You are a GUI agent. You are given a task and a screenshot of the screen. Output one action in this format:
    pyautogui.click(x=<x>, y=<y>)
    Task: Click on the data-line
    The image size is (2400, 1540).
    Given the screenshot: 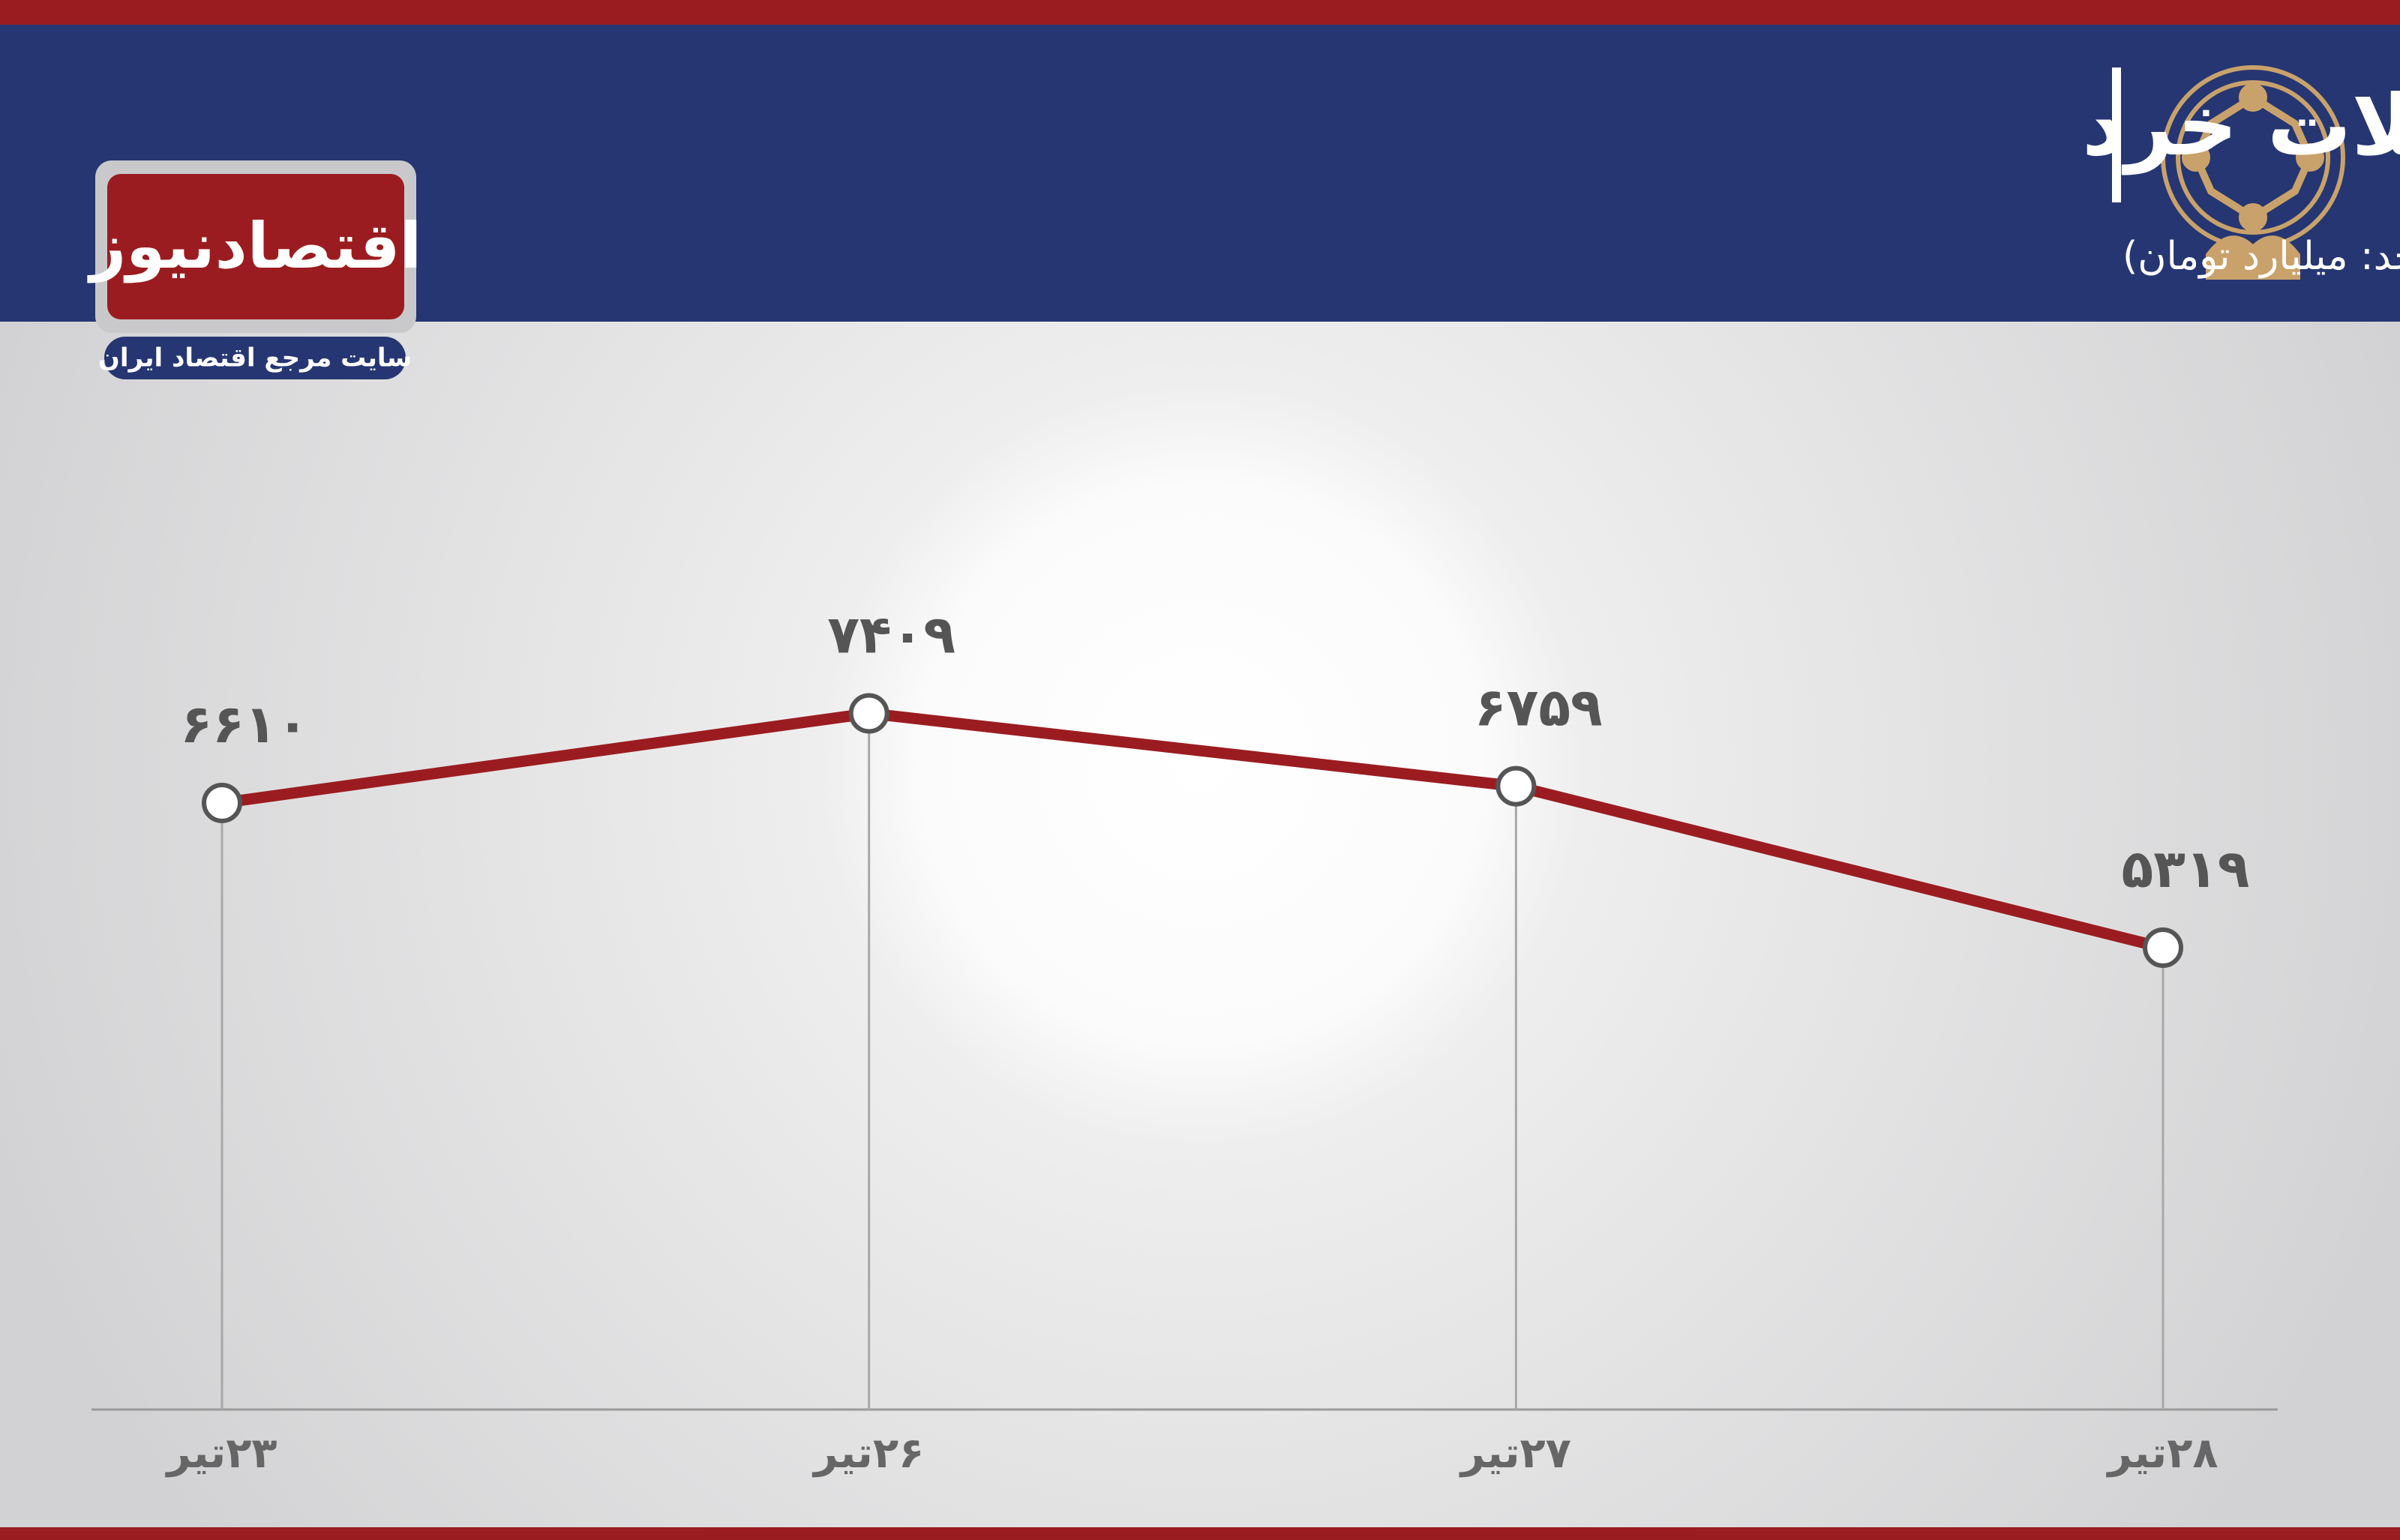 What is the action you would take?
    pyautogui.click(x=1192, y=830)
    